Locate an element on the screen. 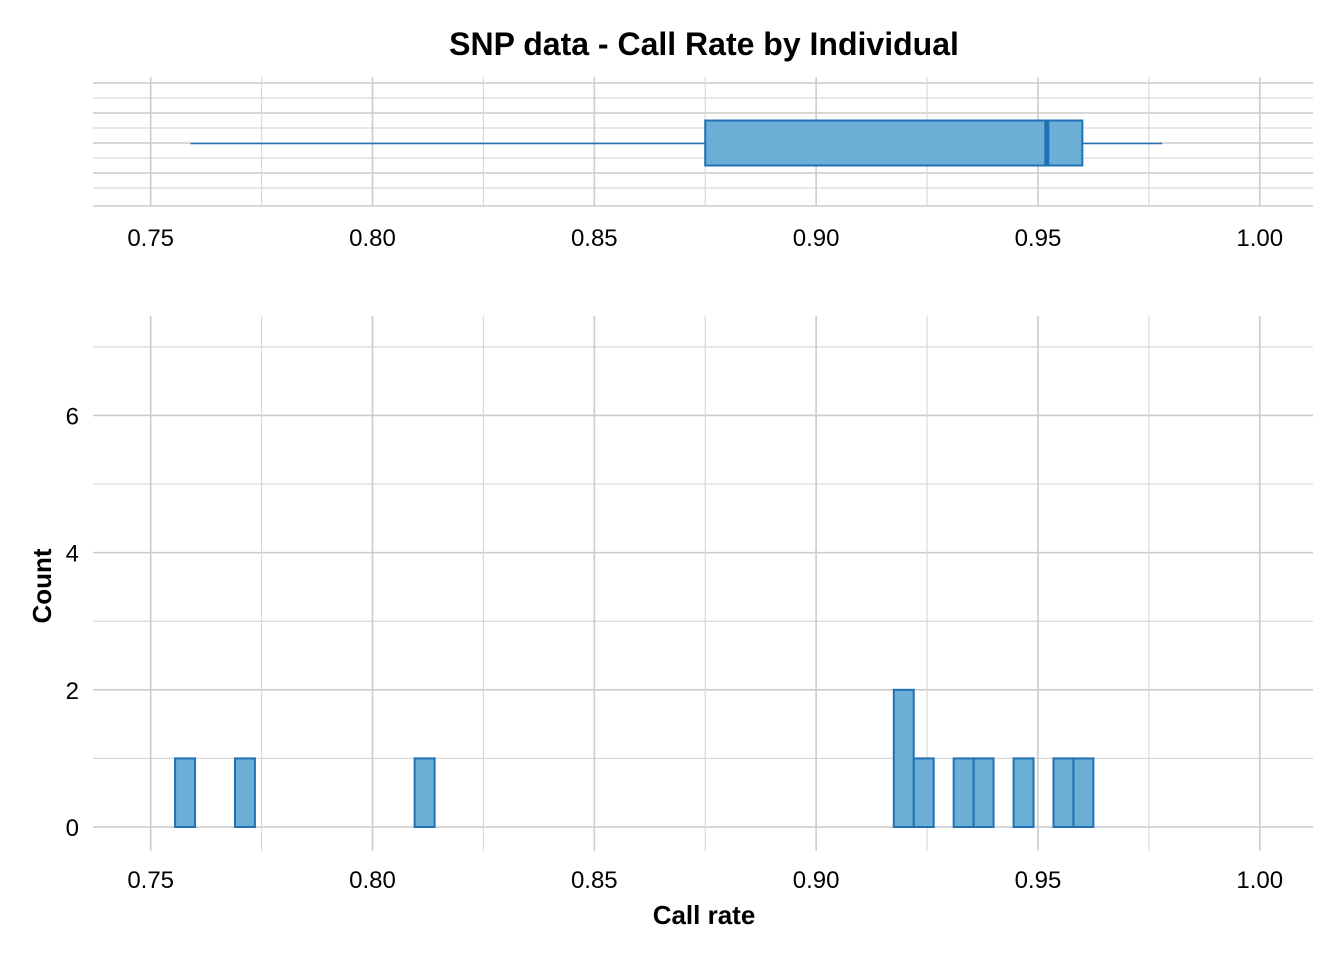  histogram-x-tick-label: 0.90 is located at coordinates (816, 880).